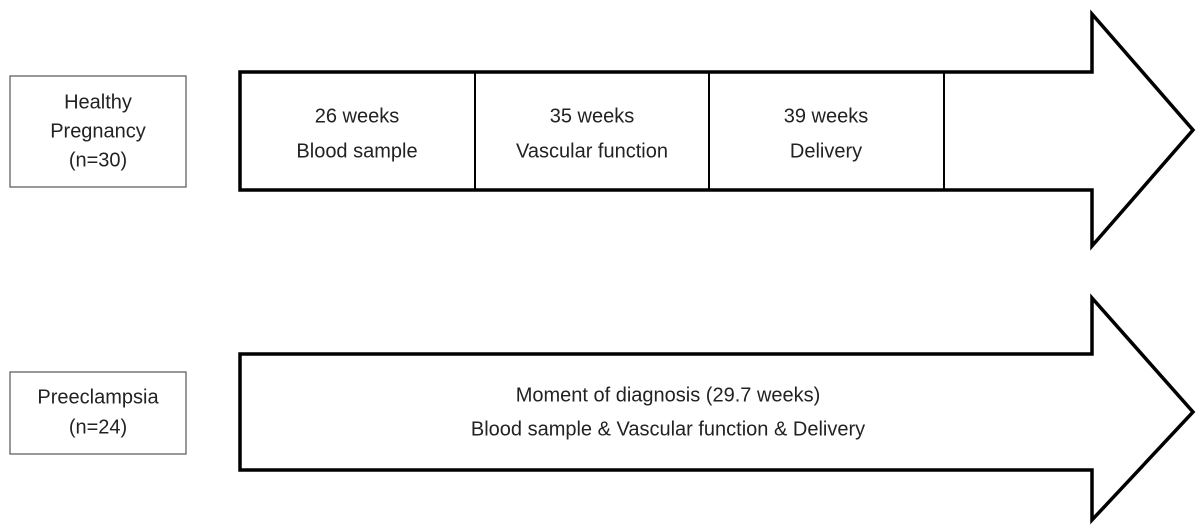 This screenshot has width=1198, height=526. I want to click on segment-text: Blood sample, so click(356, 151).